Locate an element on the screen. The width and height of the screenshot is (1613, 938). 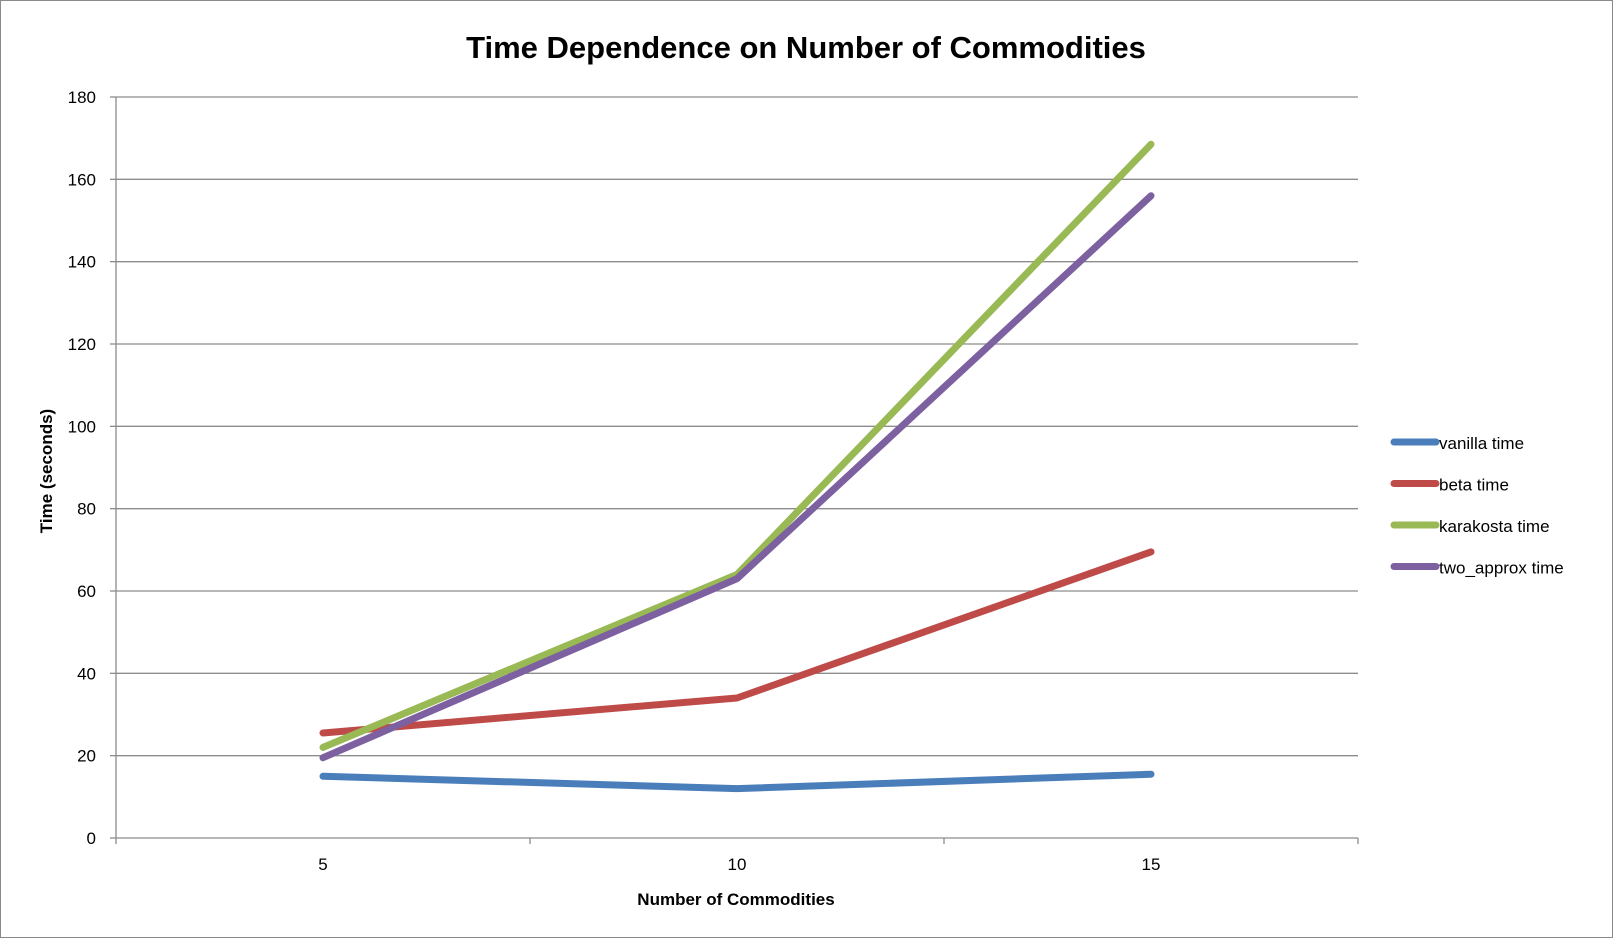
legend-item: vanilla time is located at coordinates (1457, 443).